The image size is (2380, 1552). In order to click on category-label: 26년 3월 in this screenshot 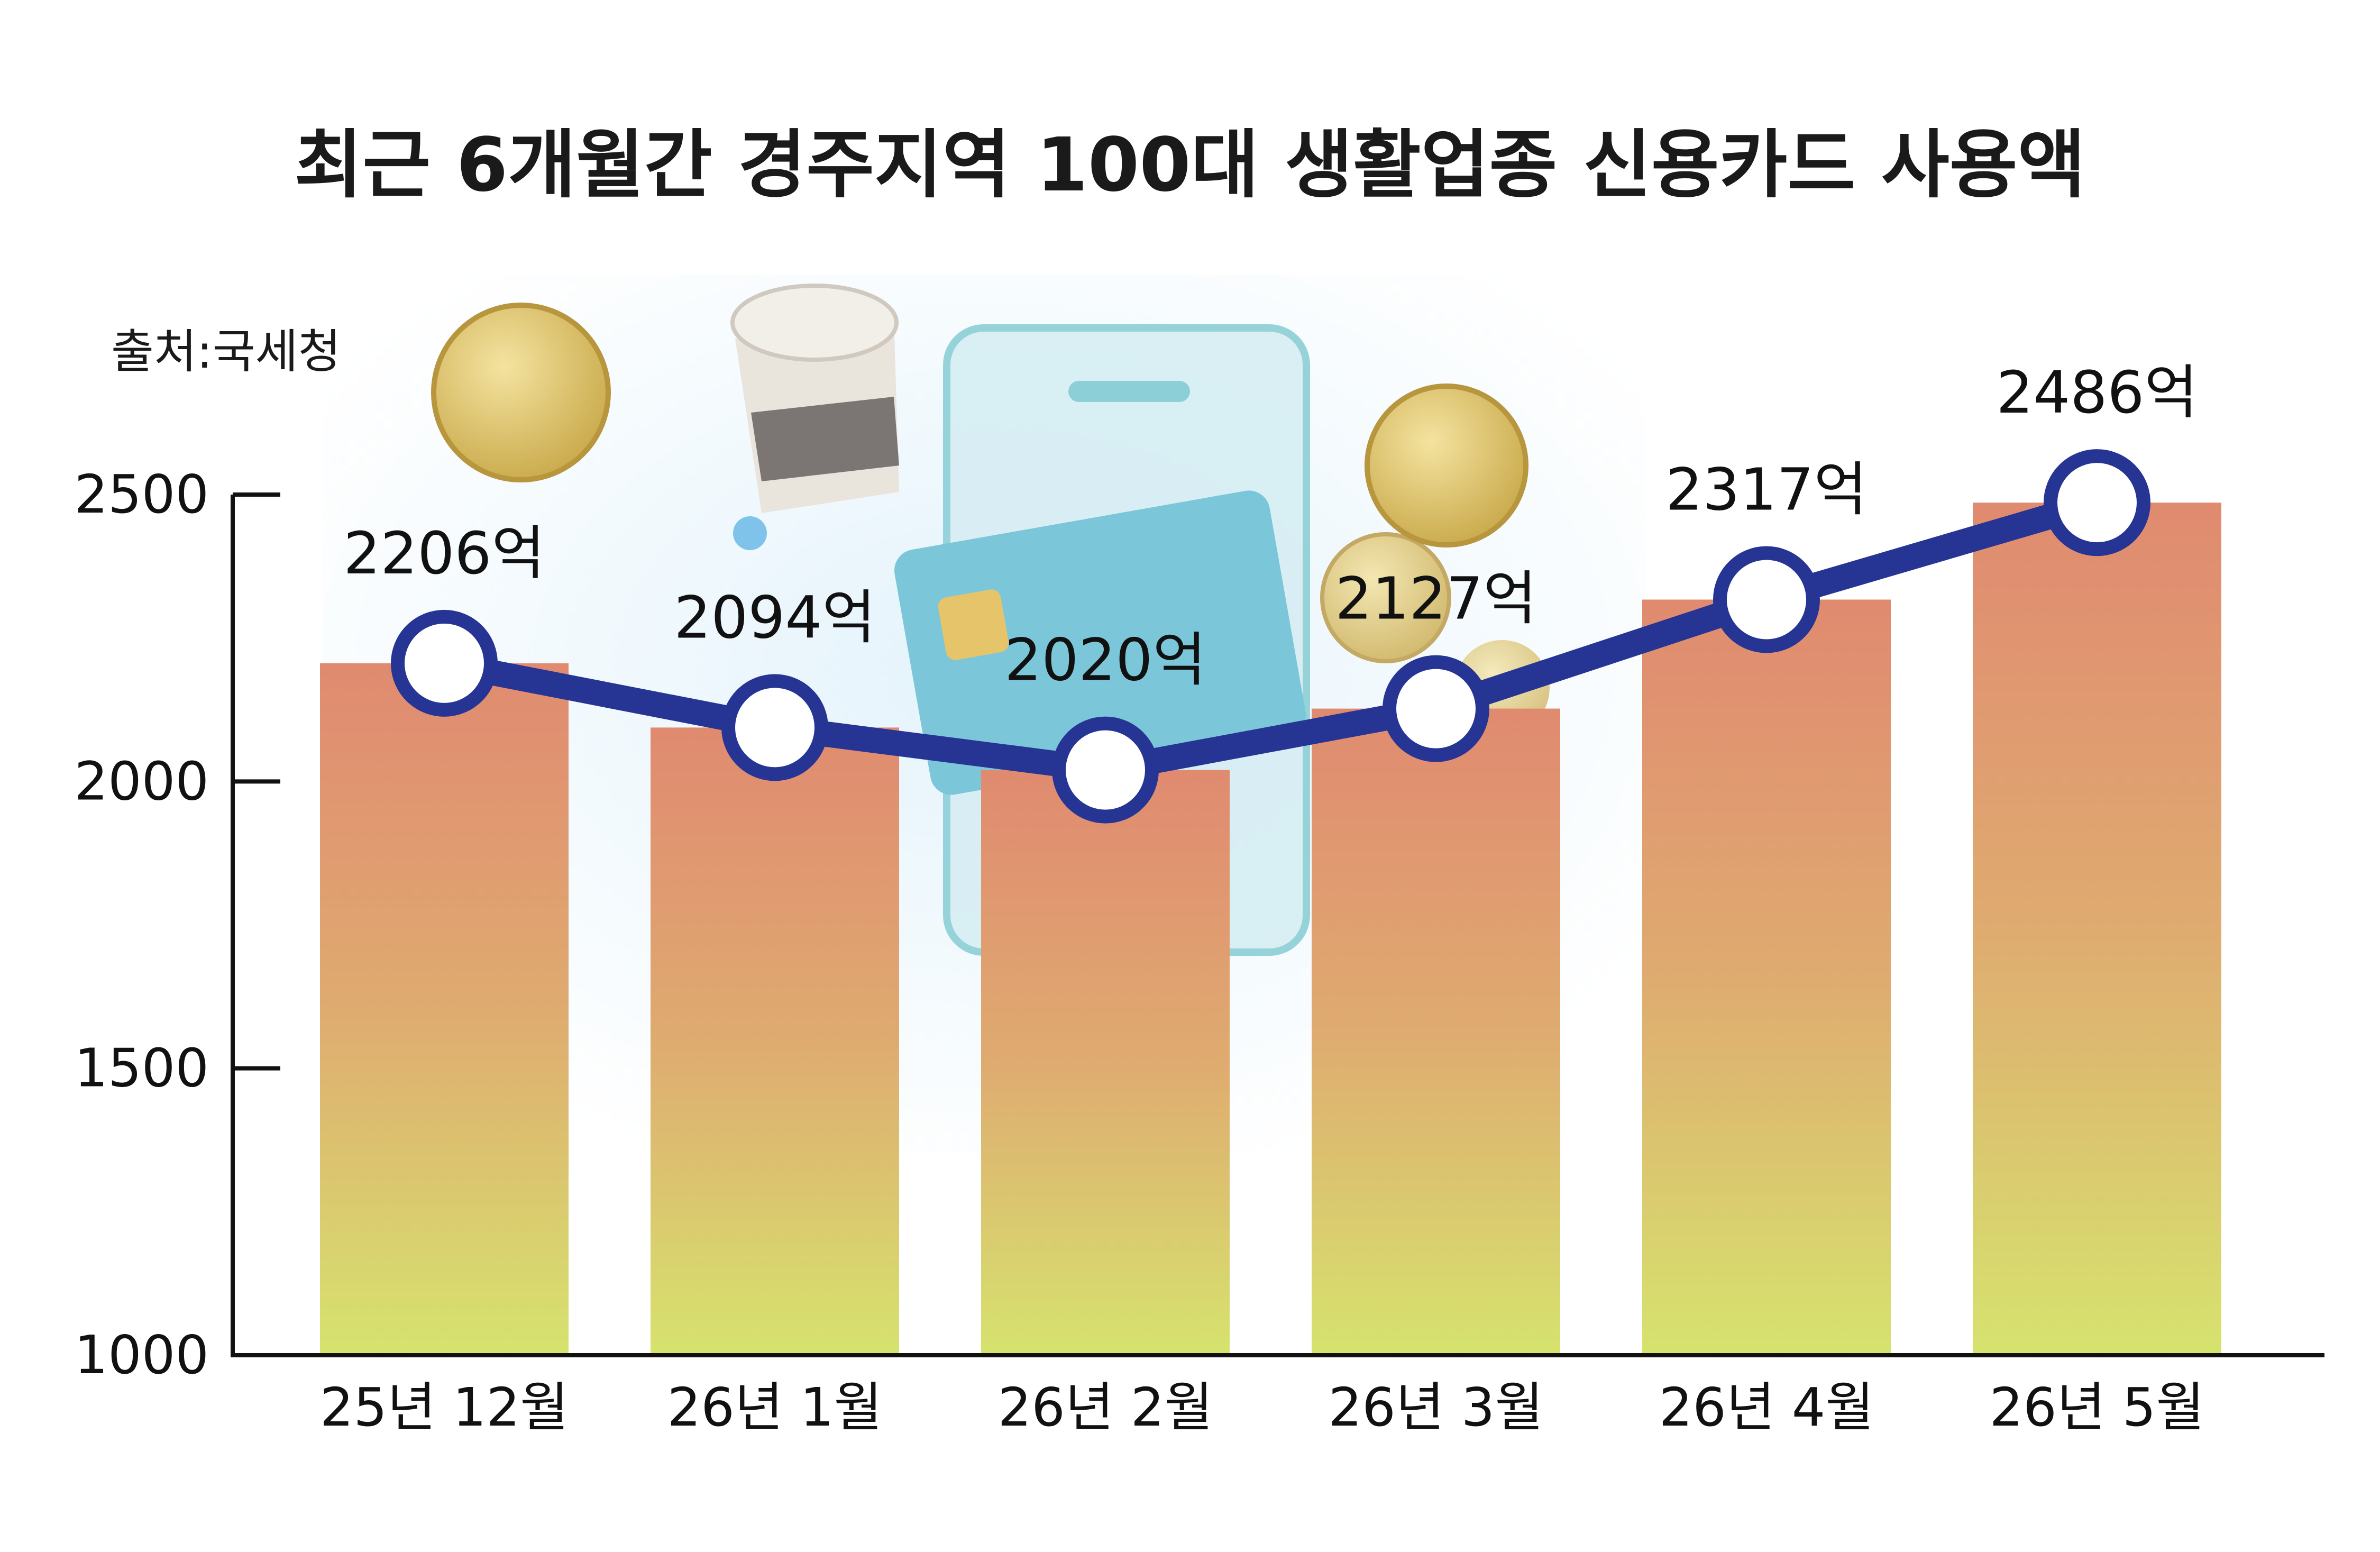, I will do `click(1436, 1407)`.